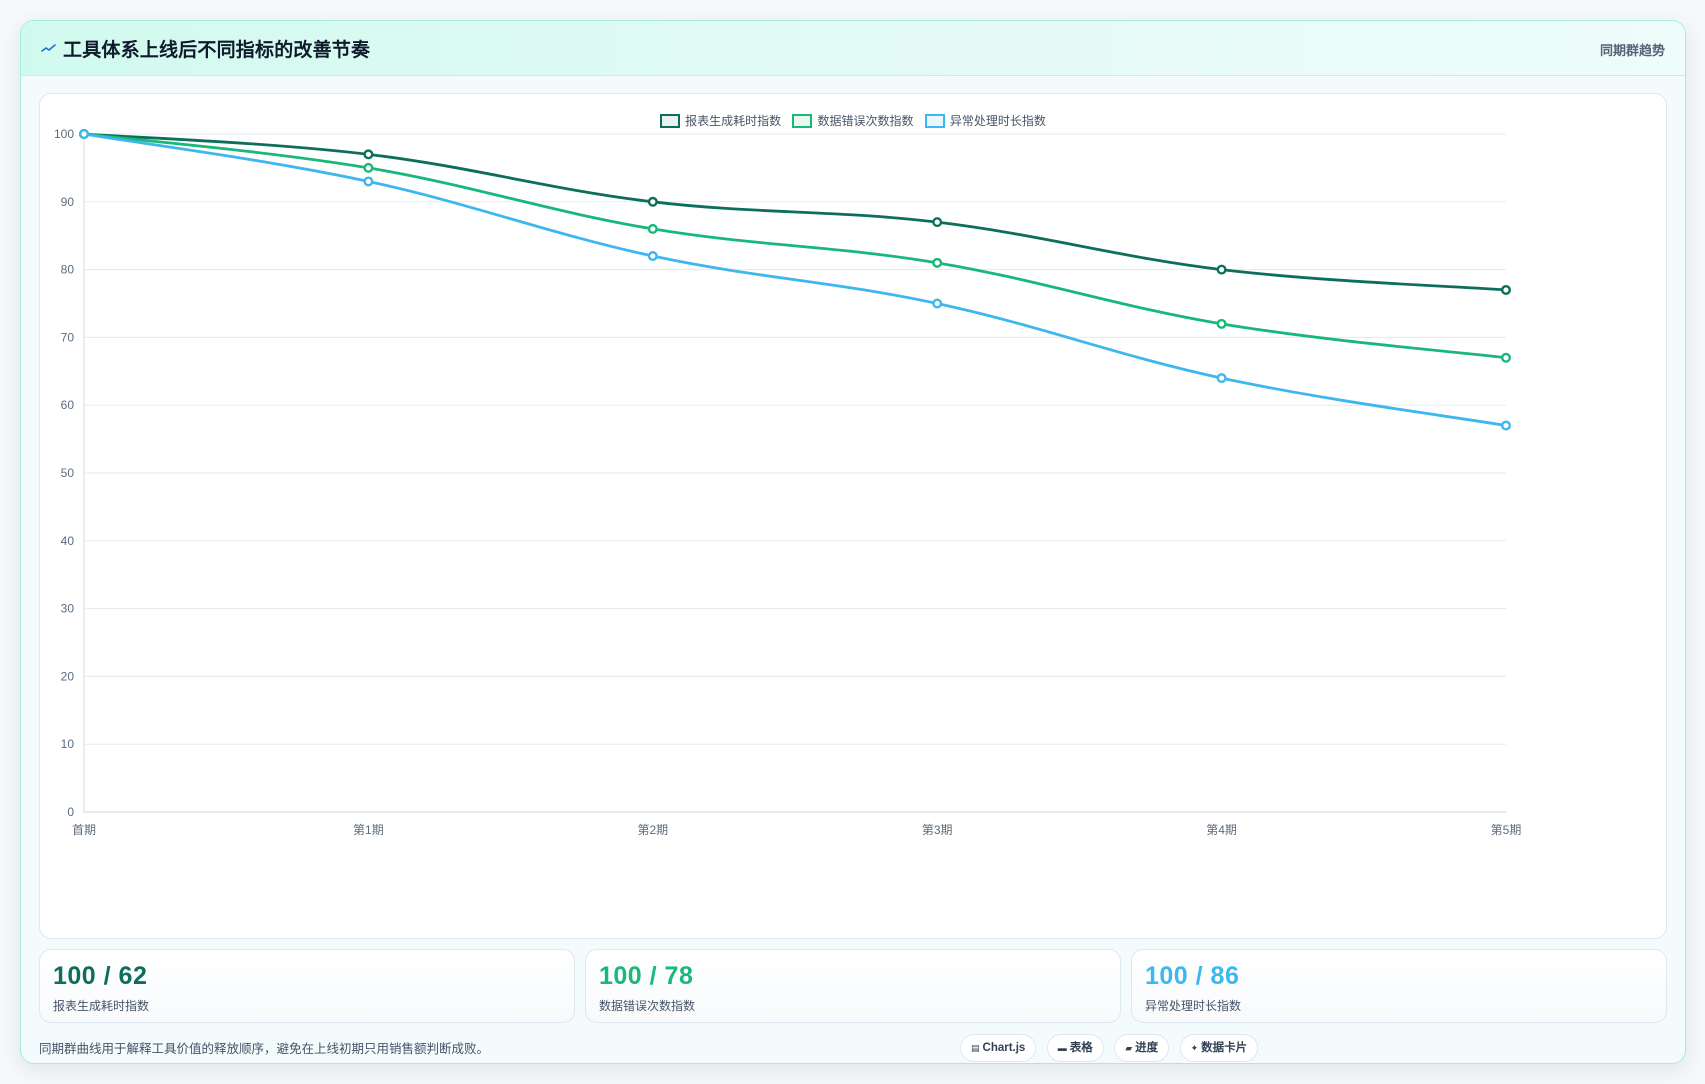 The height and width of the screenshot is (1084, 1705). Describe the element at coordinates (64, 134) in the screenshot. I see `y-tick-label: 100` at that location.